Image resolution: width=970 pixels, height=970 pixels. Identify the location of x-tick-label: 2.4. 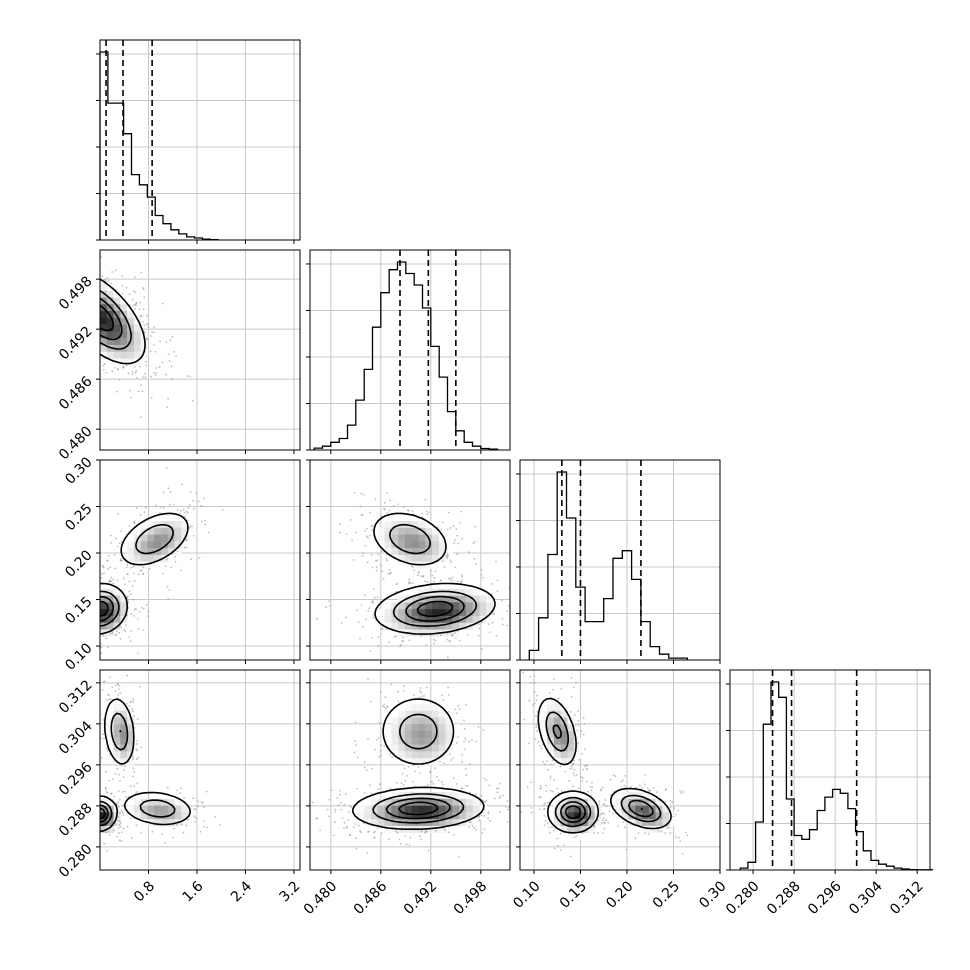
(241, 891).